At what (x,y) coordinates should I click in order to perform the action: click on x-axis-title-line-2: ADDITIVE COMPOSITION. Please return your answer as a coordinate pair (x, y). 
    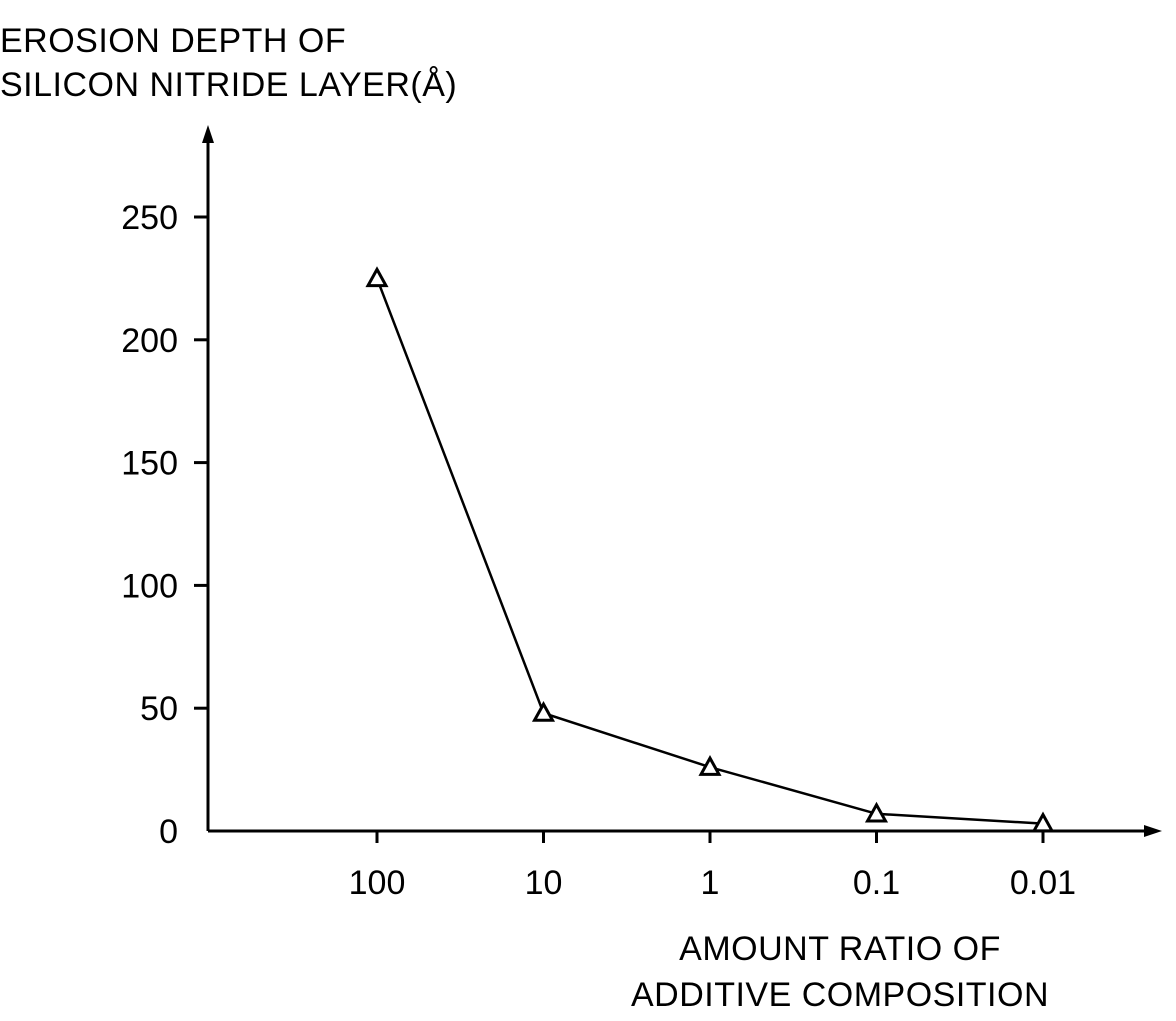
    Looking at the image, I should click on (840, 995).